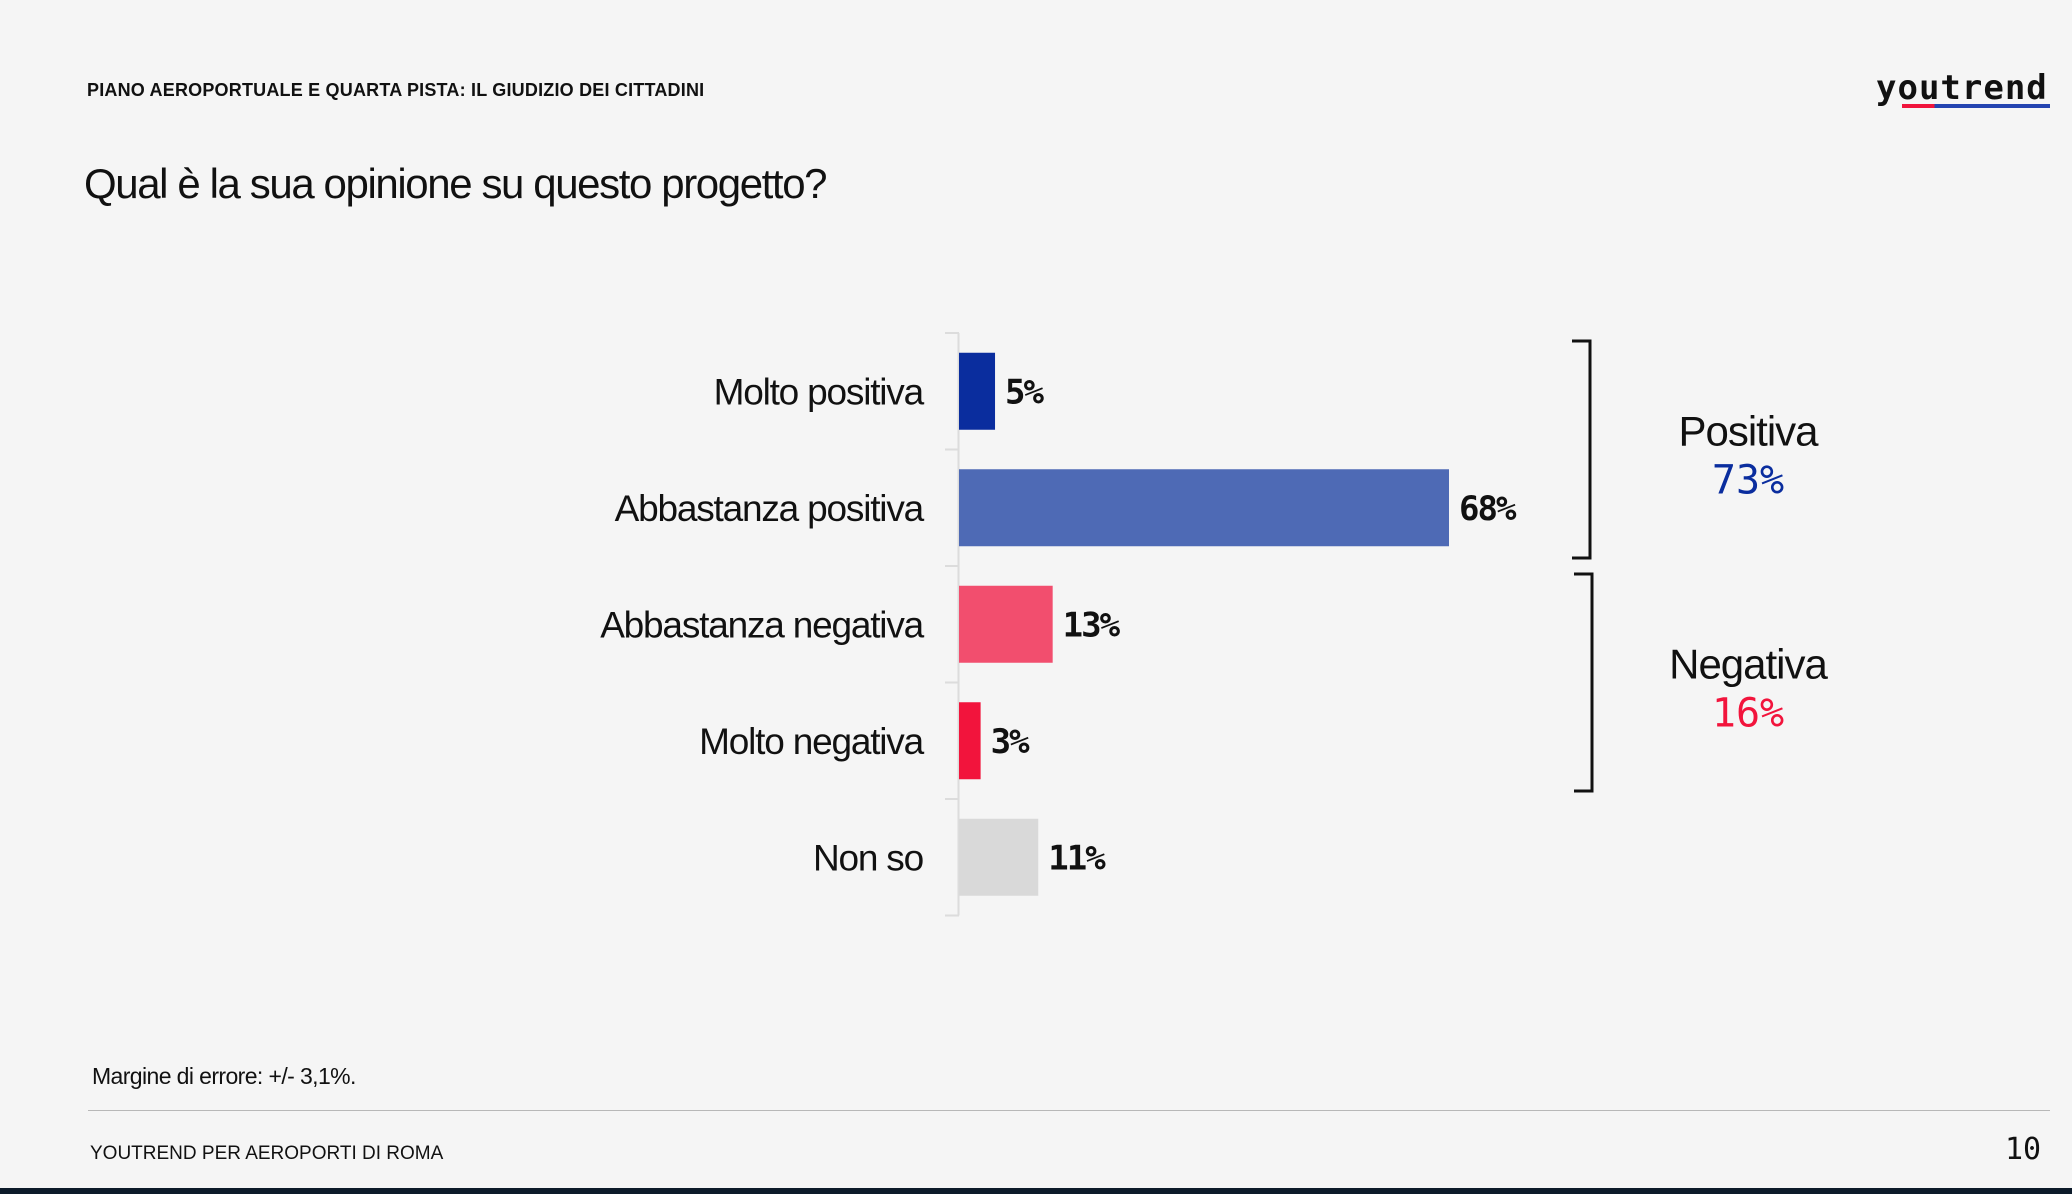 Image resolution: width=2072 pixels, height=1194 pixels. I want to click on group-value-positiva: 73%, so click(1748, 481).